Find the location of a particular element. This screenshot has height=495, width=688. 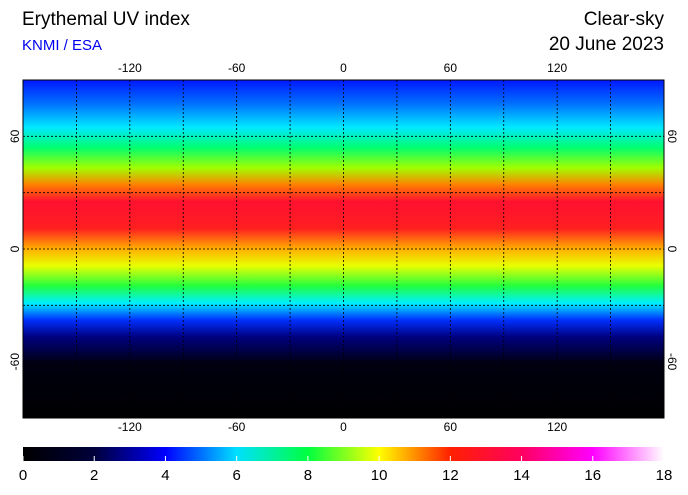

colorbar-label: 2 is located at coordinates (94, 475).